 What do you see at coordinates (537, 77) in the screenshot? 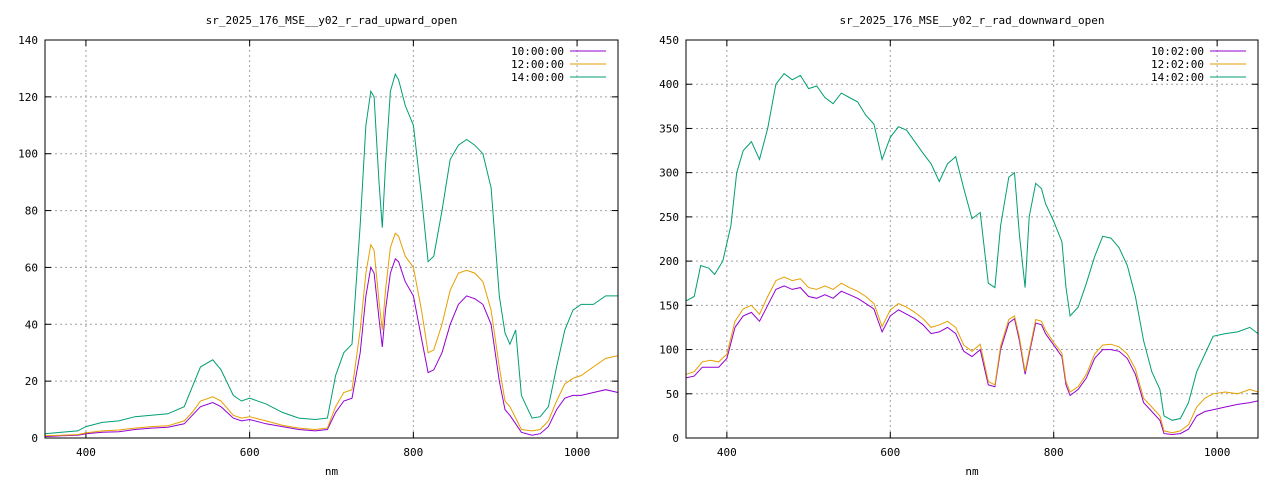
I see `legend-label: 14:00:00` at bounding box center [537, 77].